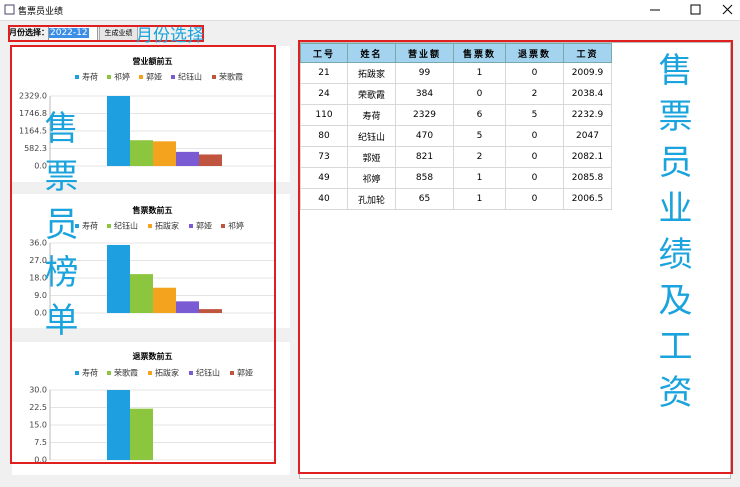 The height and width of the screenshot is (487, 740). I want to click on y-tick-label: 9.0, so click(40, 295).